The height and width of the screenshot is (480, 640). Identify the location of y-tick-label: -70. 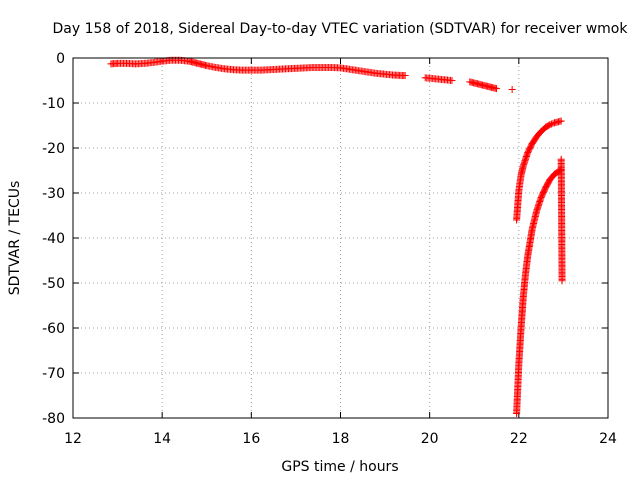
(53, 374).